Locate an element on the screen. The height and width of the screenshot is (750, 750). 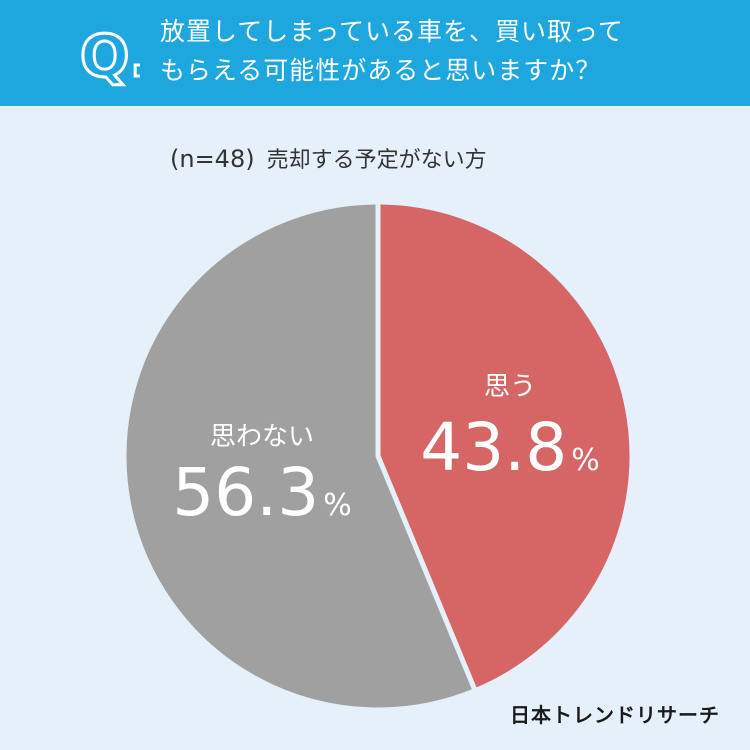
q-letter: Q. is located at coordinates (110, 56).